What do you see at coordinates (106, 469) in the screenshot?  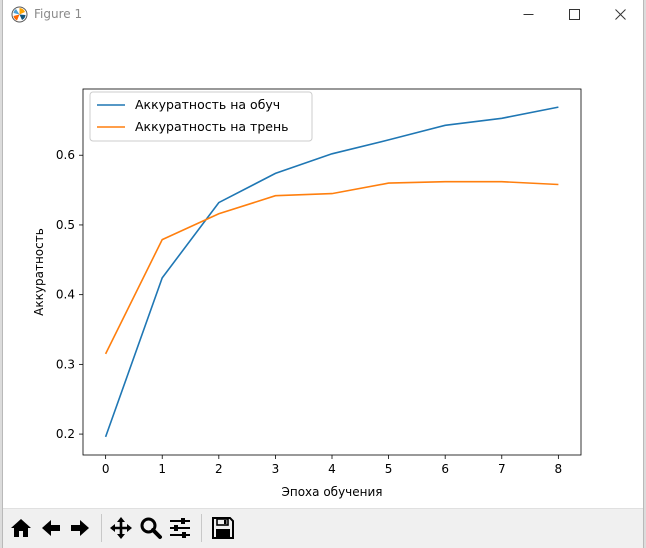 I see `x-tick-label: 0` at bounding box center [106, 469].